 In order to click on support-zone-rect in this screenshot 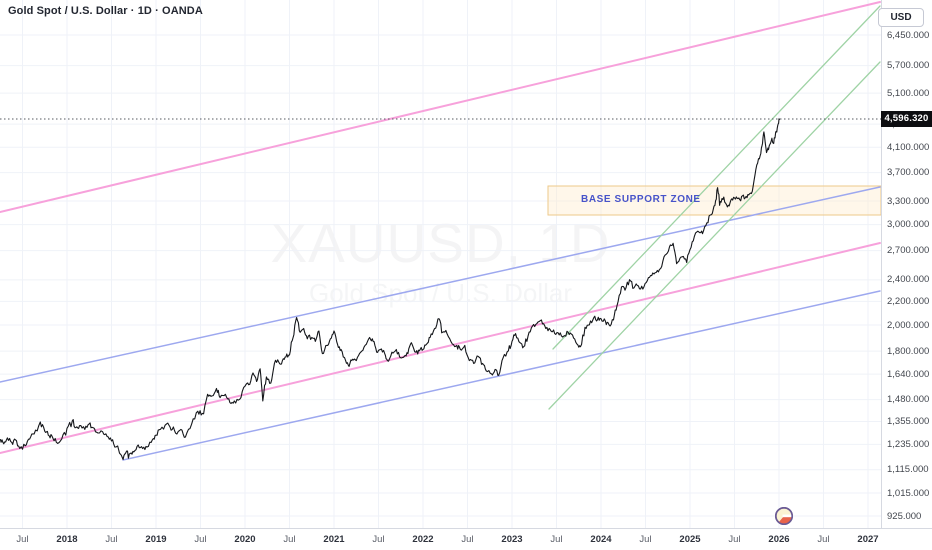, I will do `click(714, 200)`.